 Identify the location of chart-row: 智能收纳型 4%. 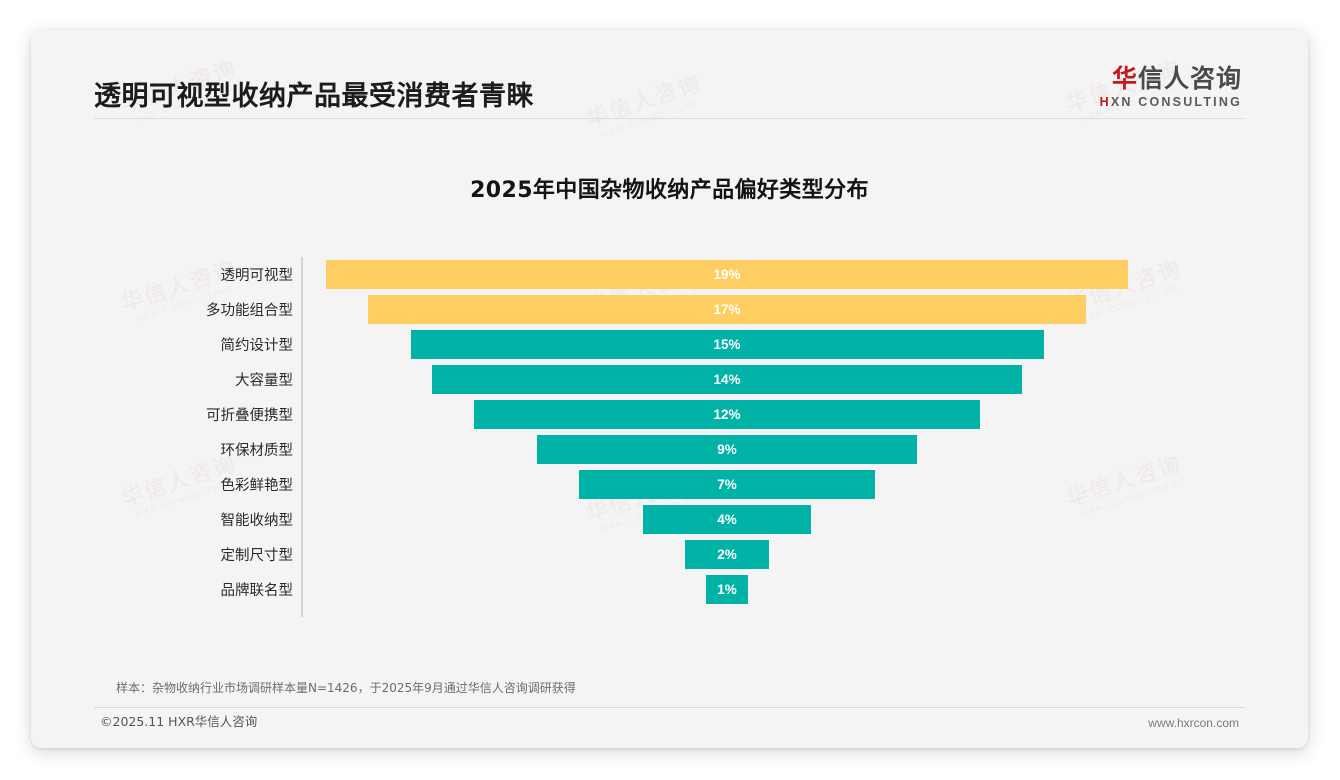
(669, 519).